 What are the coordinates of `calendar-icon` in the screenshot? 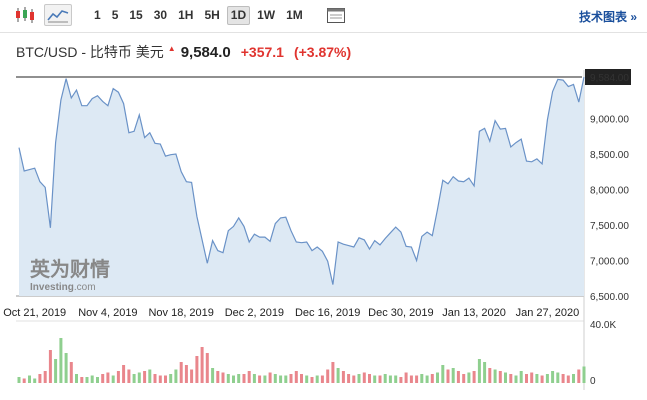 It's located at (336, 15).